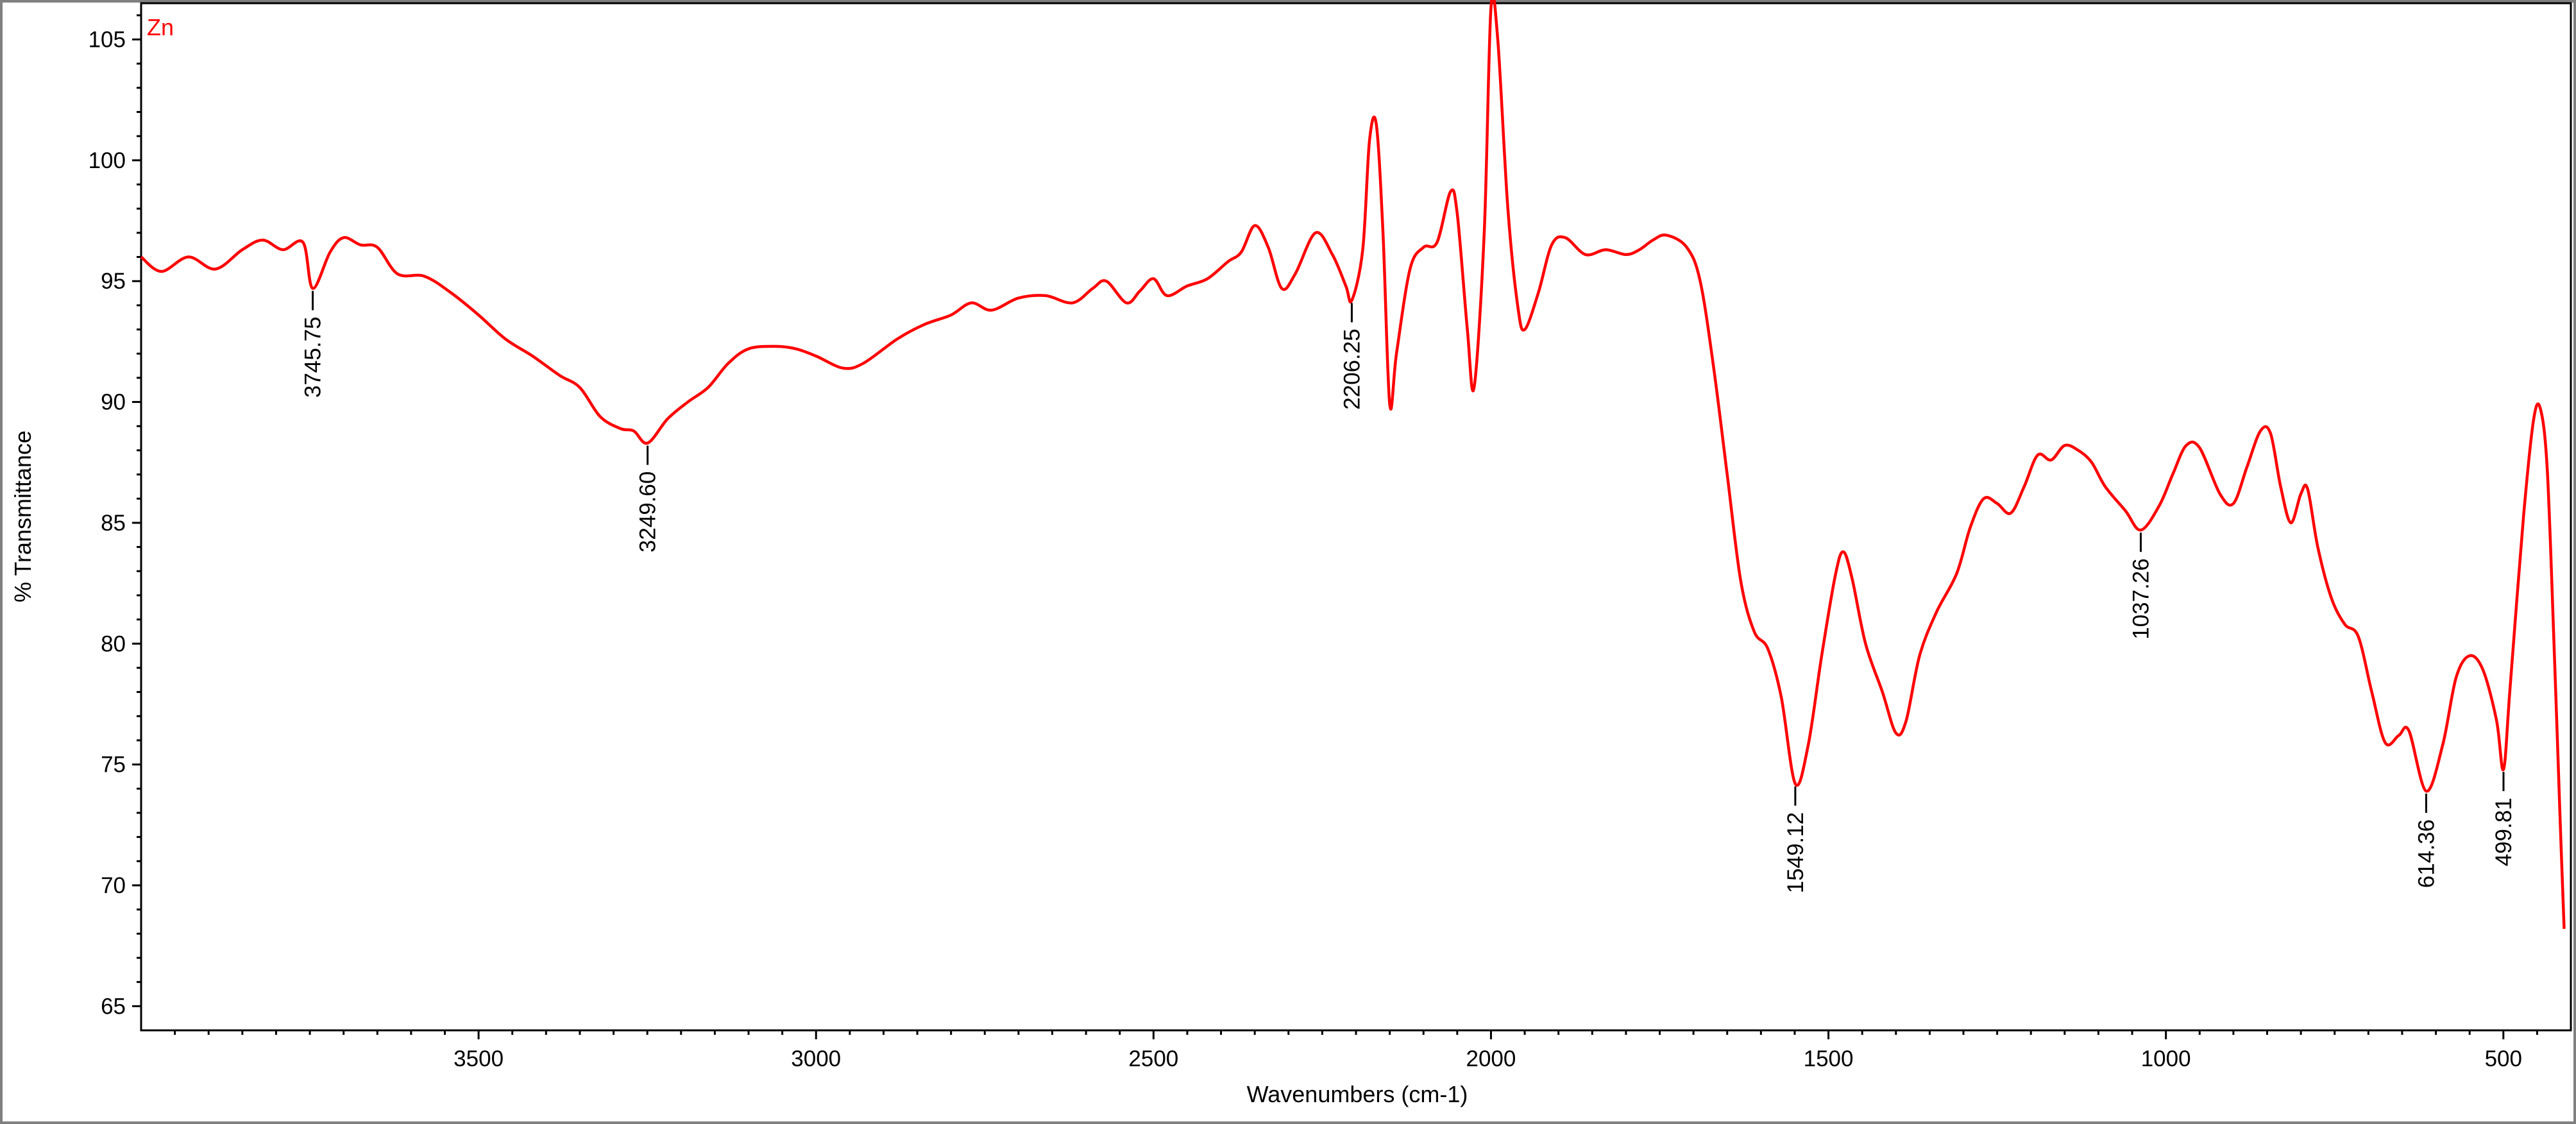 This screenshot has width=2576, height=1124. I want to click on peak-label: 499.81, so click(2503, 832).